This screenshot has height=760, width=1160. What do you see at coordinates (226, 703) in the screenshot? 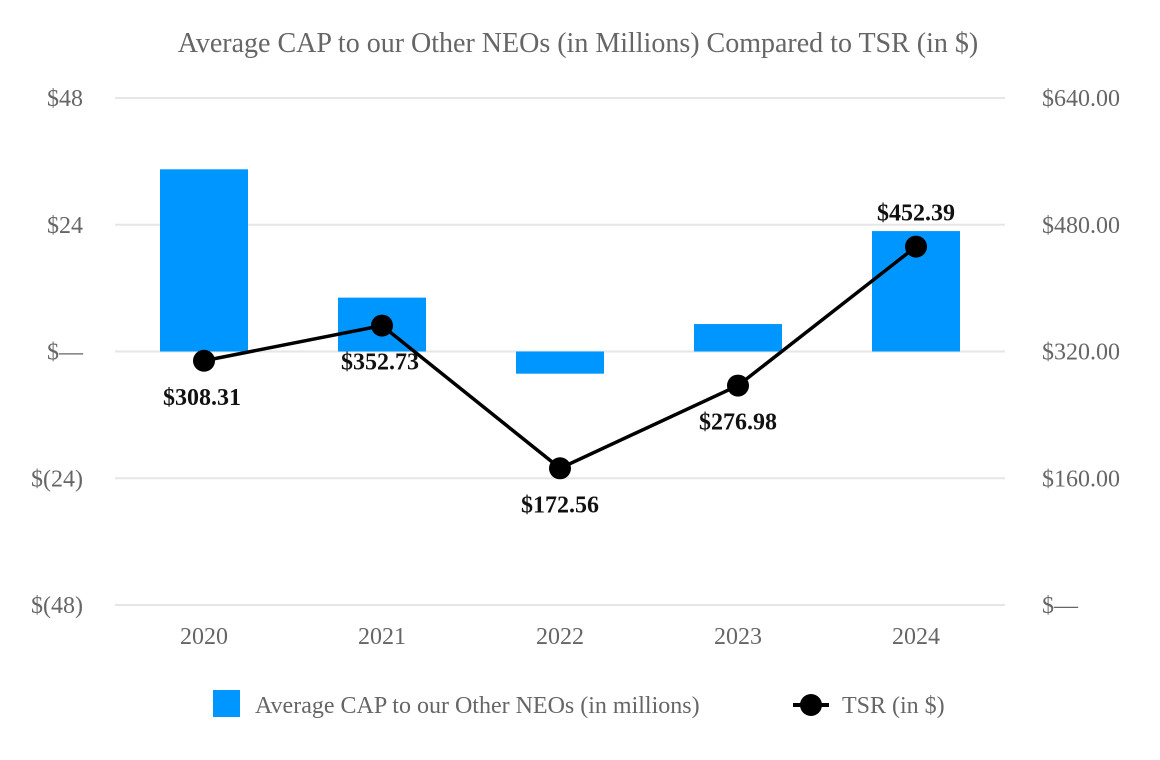
I see `legend-bar-swatch` at bounding box center [226, 703].